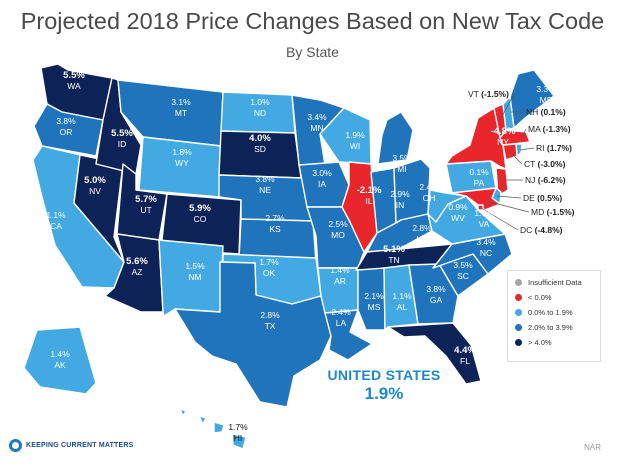  What do you see at coordinates (374, 296) in the screenshot?
I see `state-value-ms: 2.1%` at bounding box center [374, 296].